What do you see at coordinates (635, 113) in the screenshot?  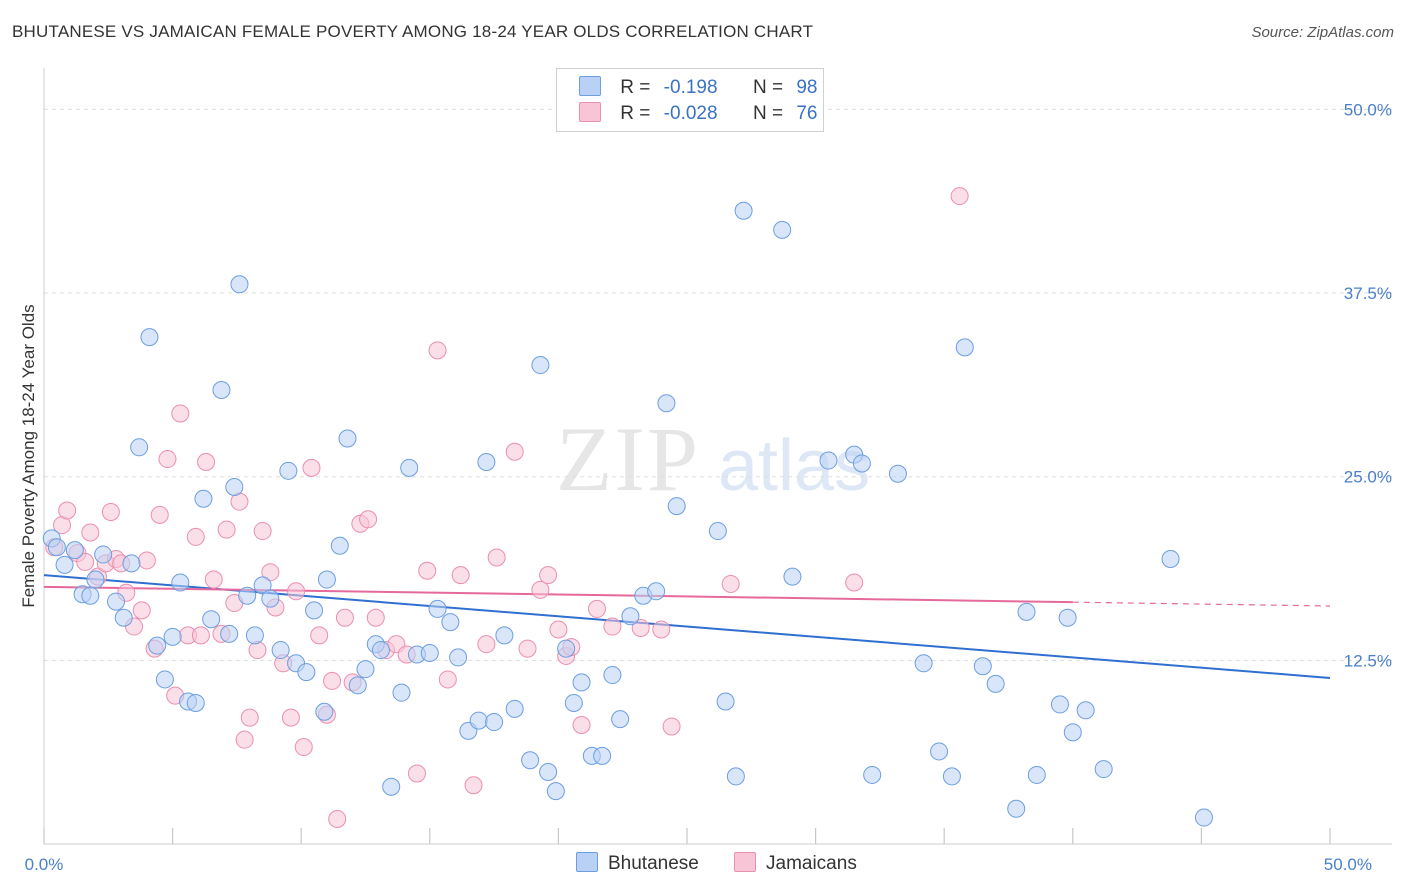 I see `legend-r-label: R =` at bounding box center [635, 113].